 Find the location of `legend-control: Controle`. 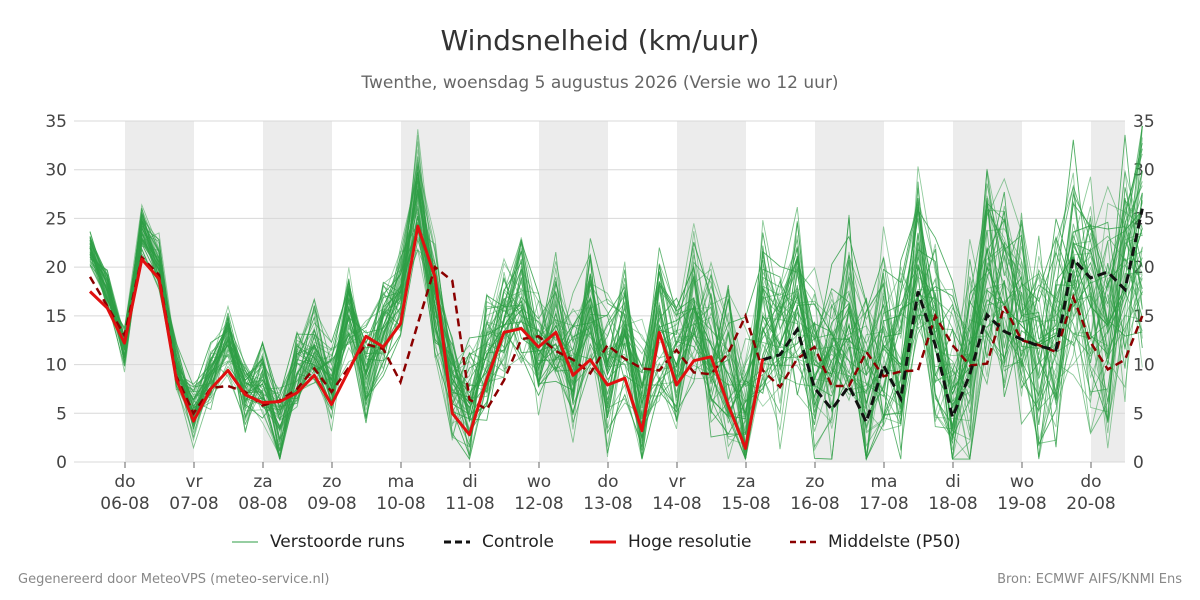

legend-control: Controle is located at coordinates (499, 542).